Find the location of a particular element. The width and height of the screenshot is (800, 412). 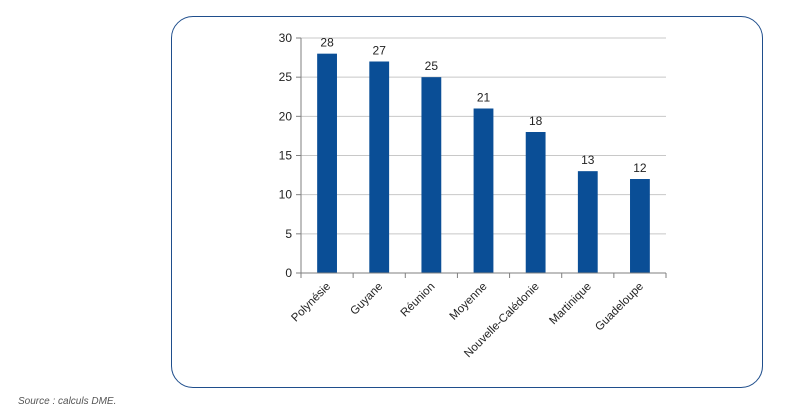

y-tick-label: 15 is located at coordinates (286, 156).